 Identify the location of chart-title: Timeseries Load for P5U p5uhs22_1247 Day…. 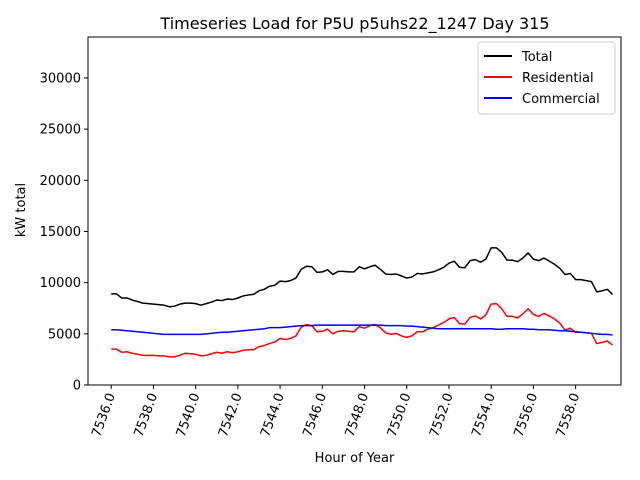
(354, 24).